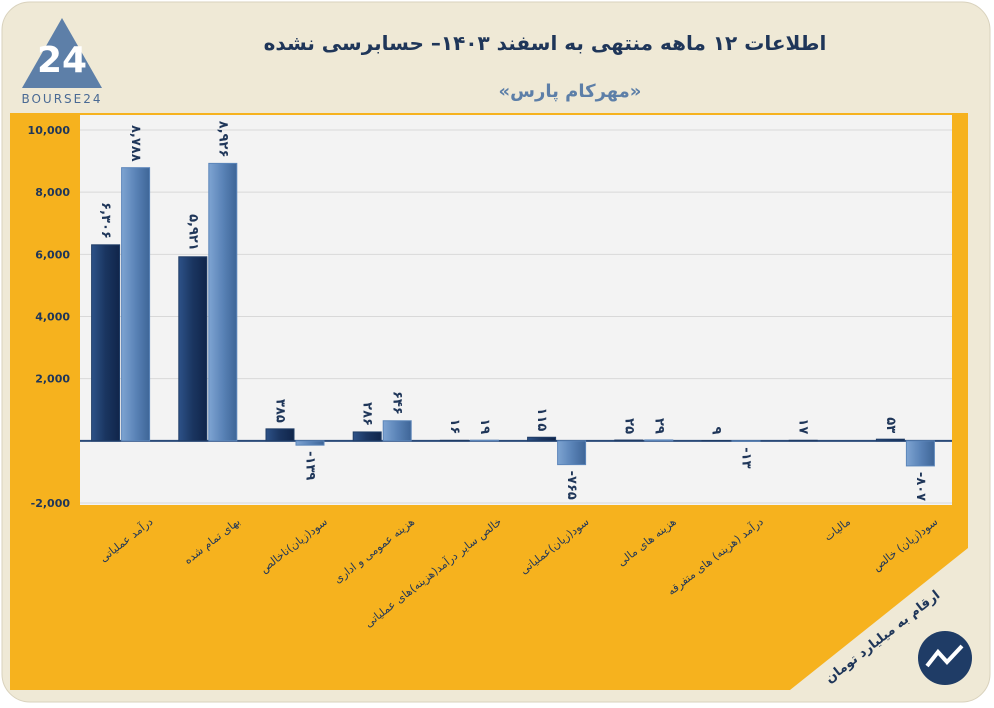 This screenshot has height=708, width=994. Describe the element at coordinates (280, 411) in the screenshot. I see `value-label: ۳۸۵` at that location.